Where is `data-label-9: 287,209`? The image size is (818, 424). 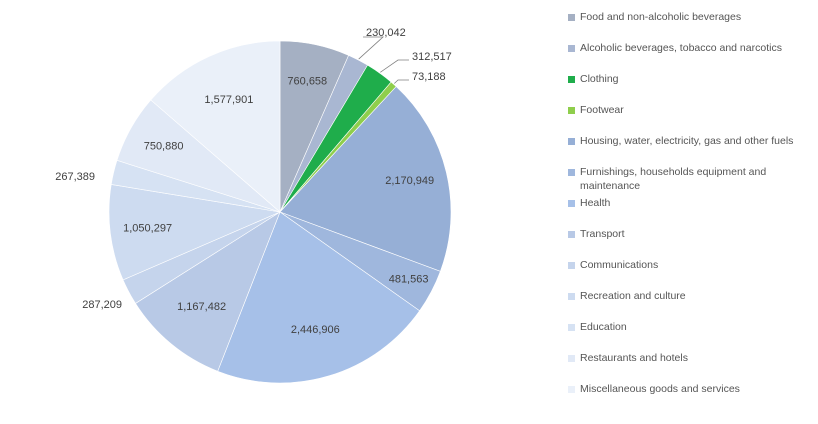 data-label-9: 287,209 is located at coordinates (102, 305).